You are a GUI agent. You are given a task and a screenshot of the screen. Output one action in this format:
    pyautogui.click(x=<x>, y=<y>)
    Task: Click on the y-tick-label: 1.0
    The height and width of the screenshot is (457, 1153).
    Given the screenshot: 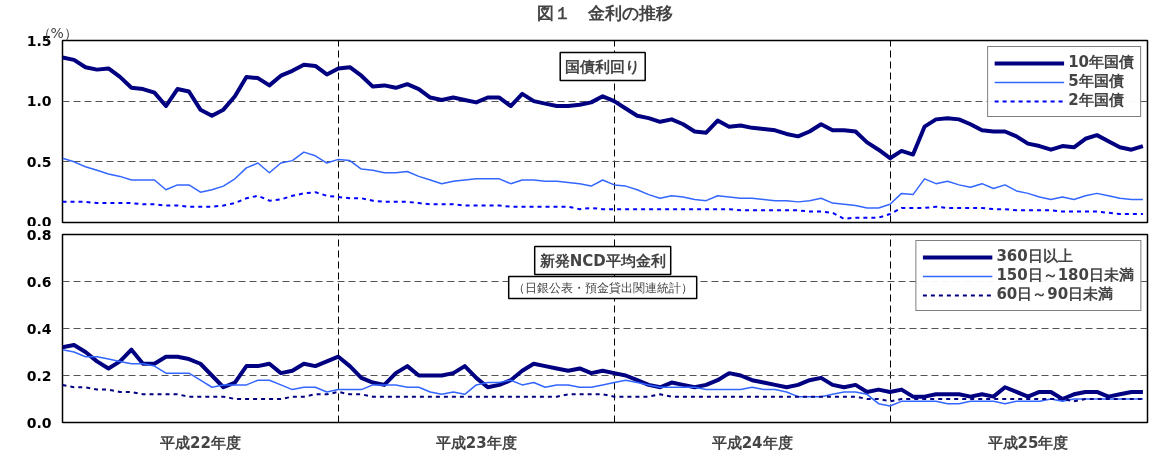 What is the action you would take?
    pyautogui.click(x=39, y=101)
    